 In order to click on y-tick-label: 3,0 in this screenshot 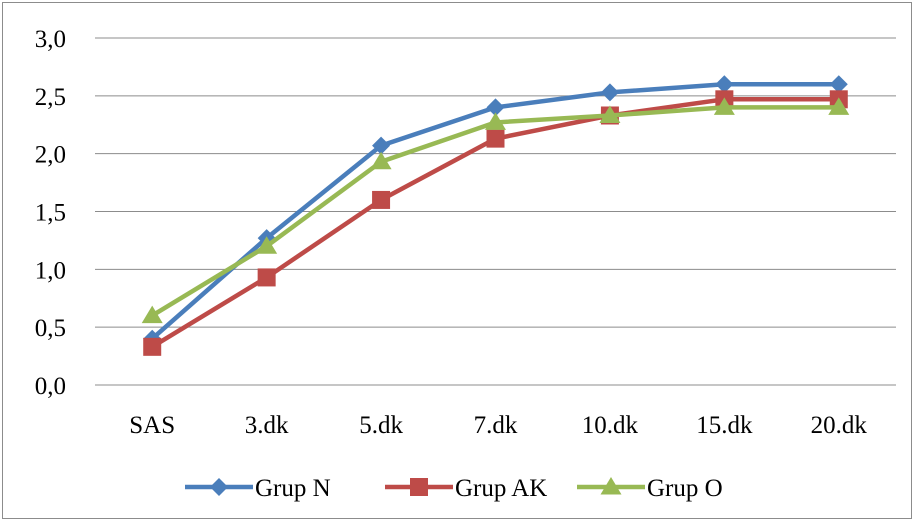, I will do `click(50, 39)`.